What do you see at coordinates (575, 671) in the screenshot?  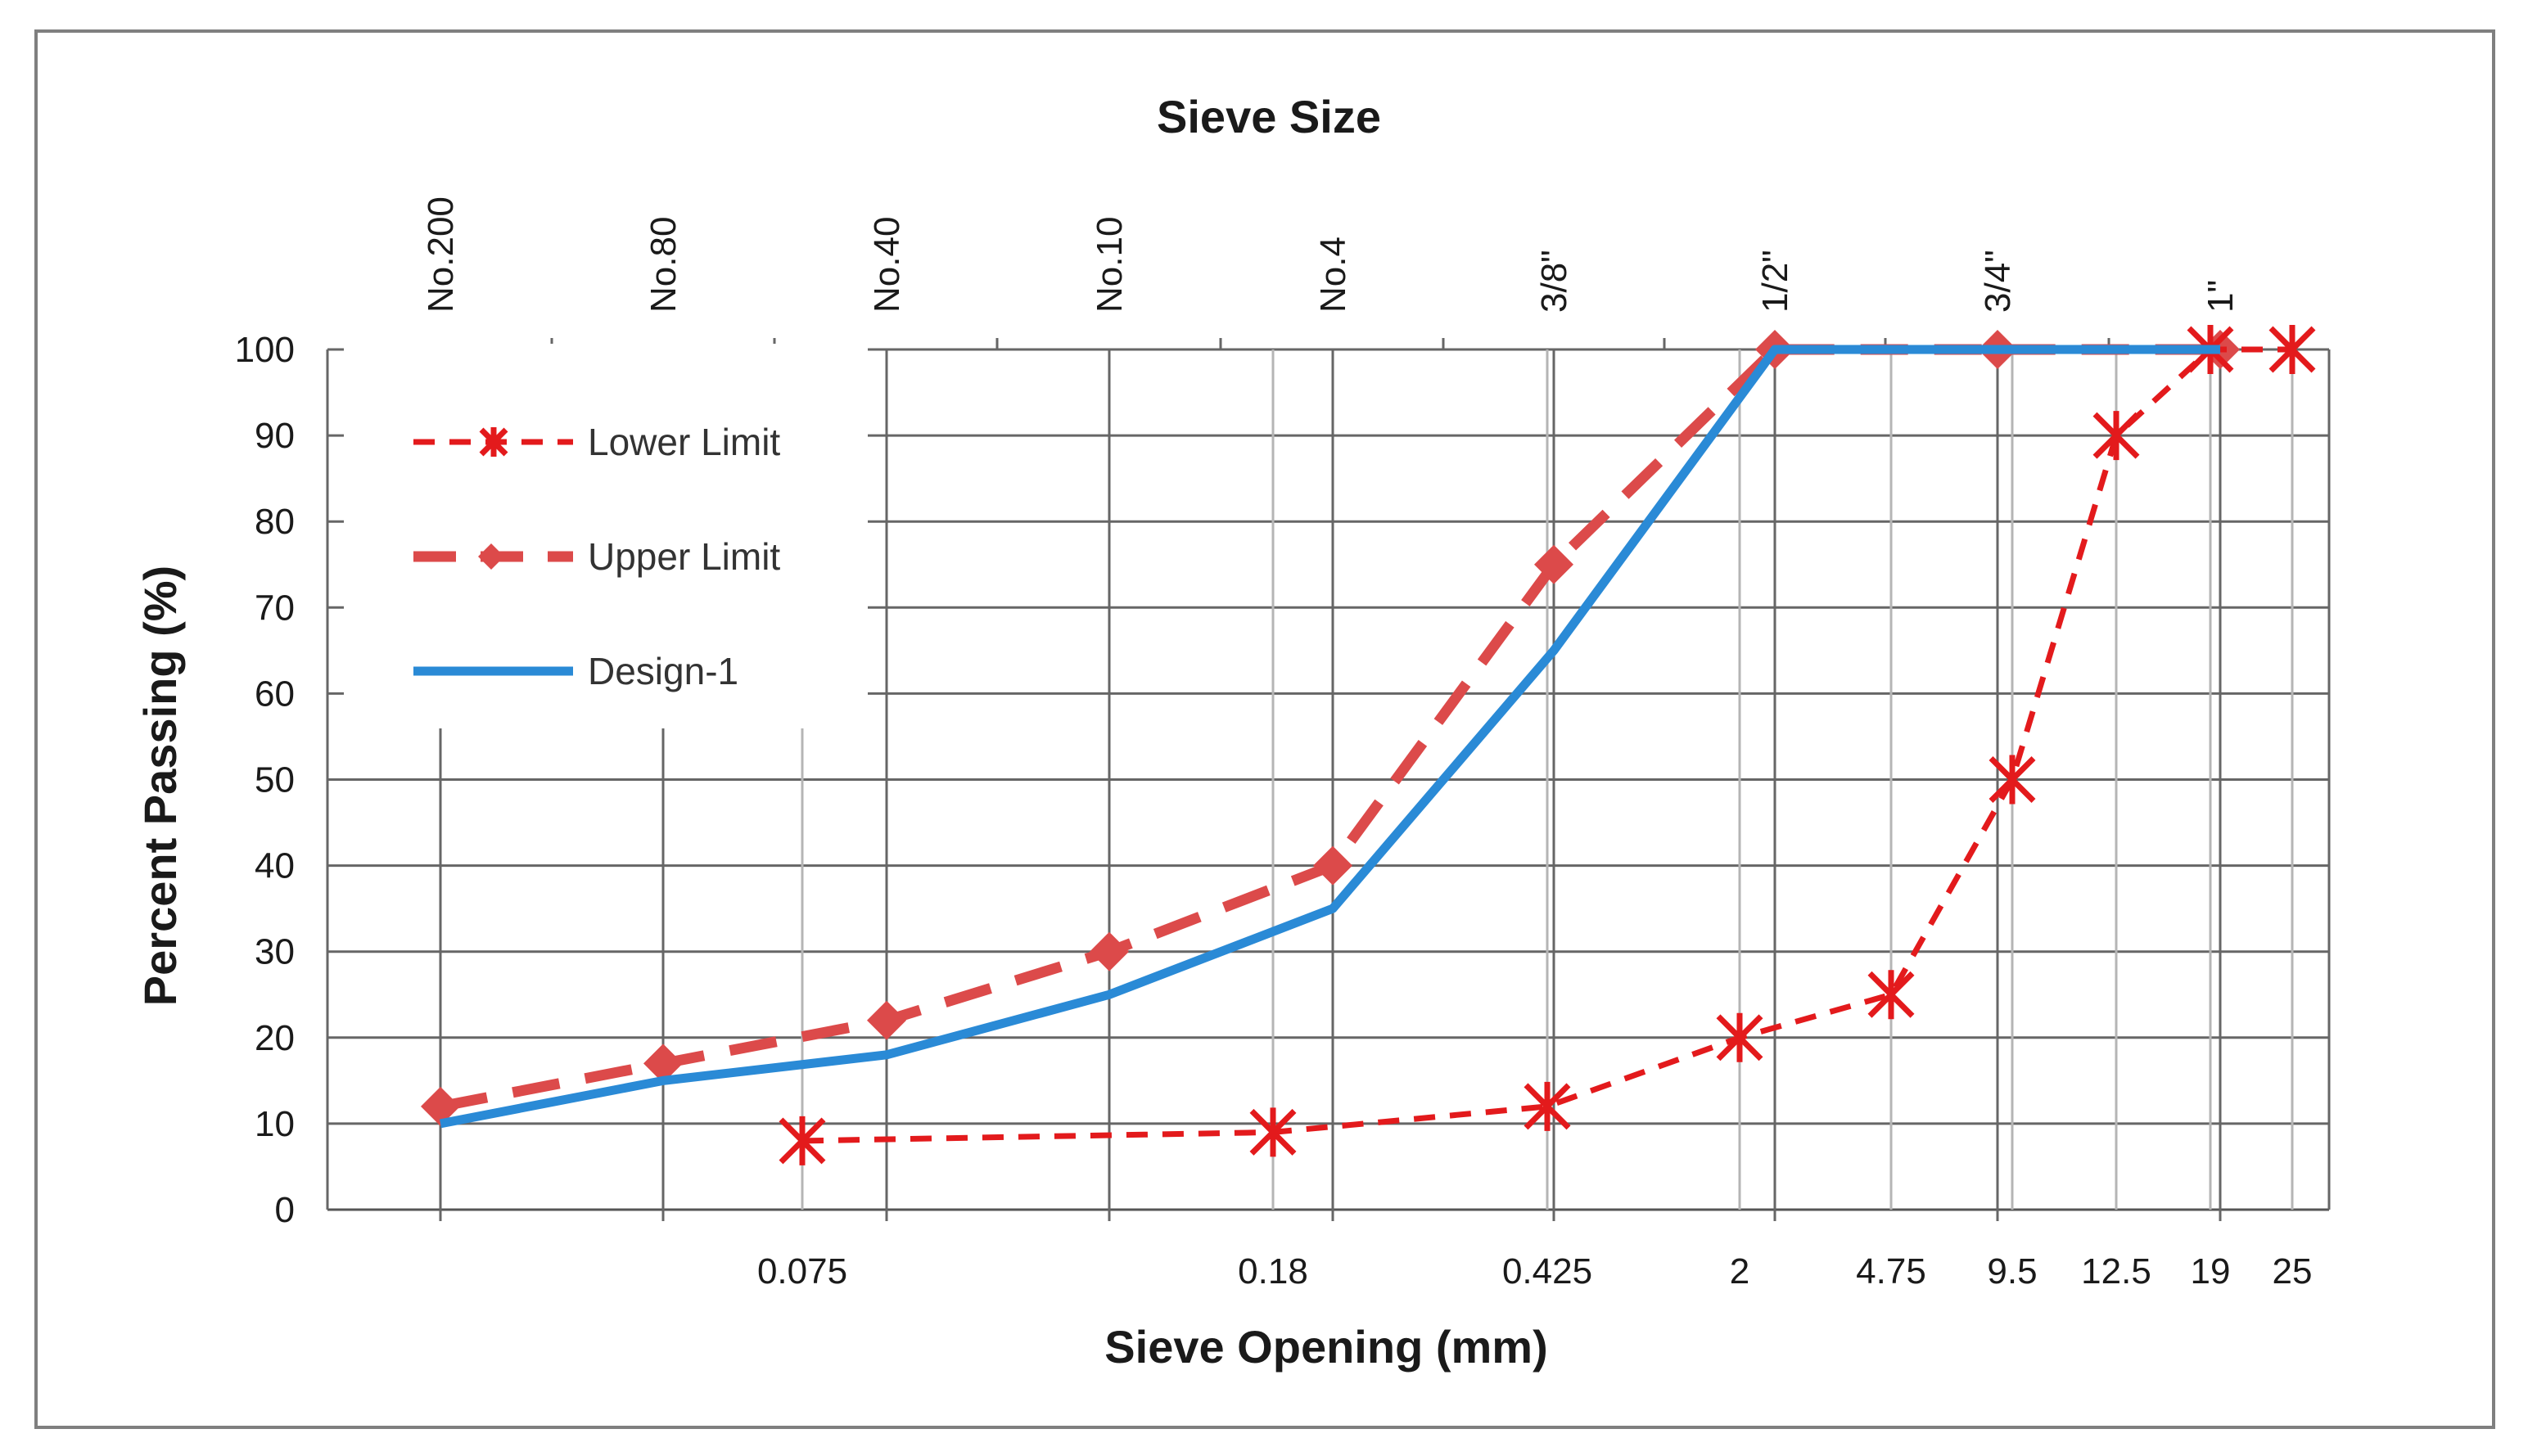 I see `legend-item: Design-1` at bounding box center [575, 671].